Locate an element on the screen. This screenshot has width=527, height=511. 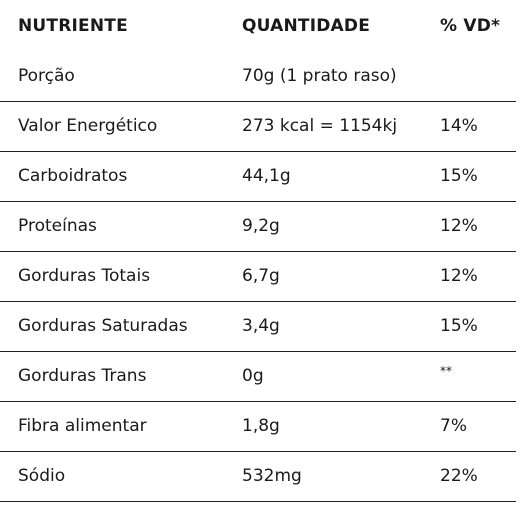
nutrient-quantity: 70g (1 prato raso) is located at coordinates (319, 76).